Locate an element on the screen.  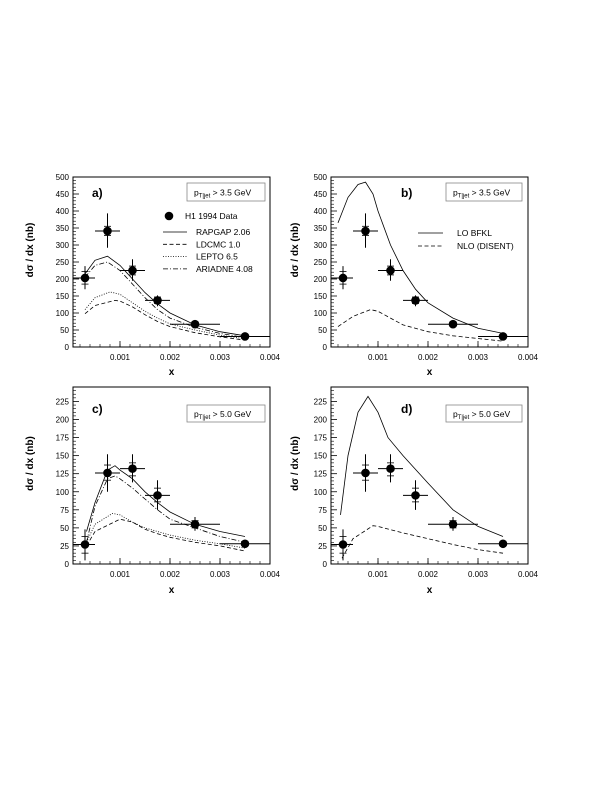
series-line-lo-bfkl is located at coordinates (420, 257).